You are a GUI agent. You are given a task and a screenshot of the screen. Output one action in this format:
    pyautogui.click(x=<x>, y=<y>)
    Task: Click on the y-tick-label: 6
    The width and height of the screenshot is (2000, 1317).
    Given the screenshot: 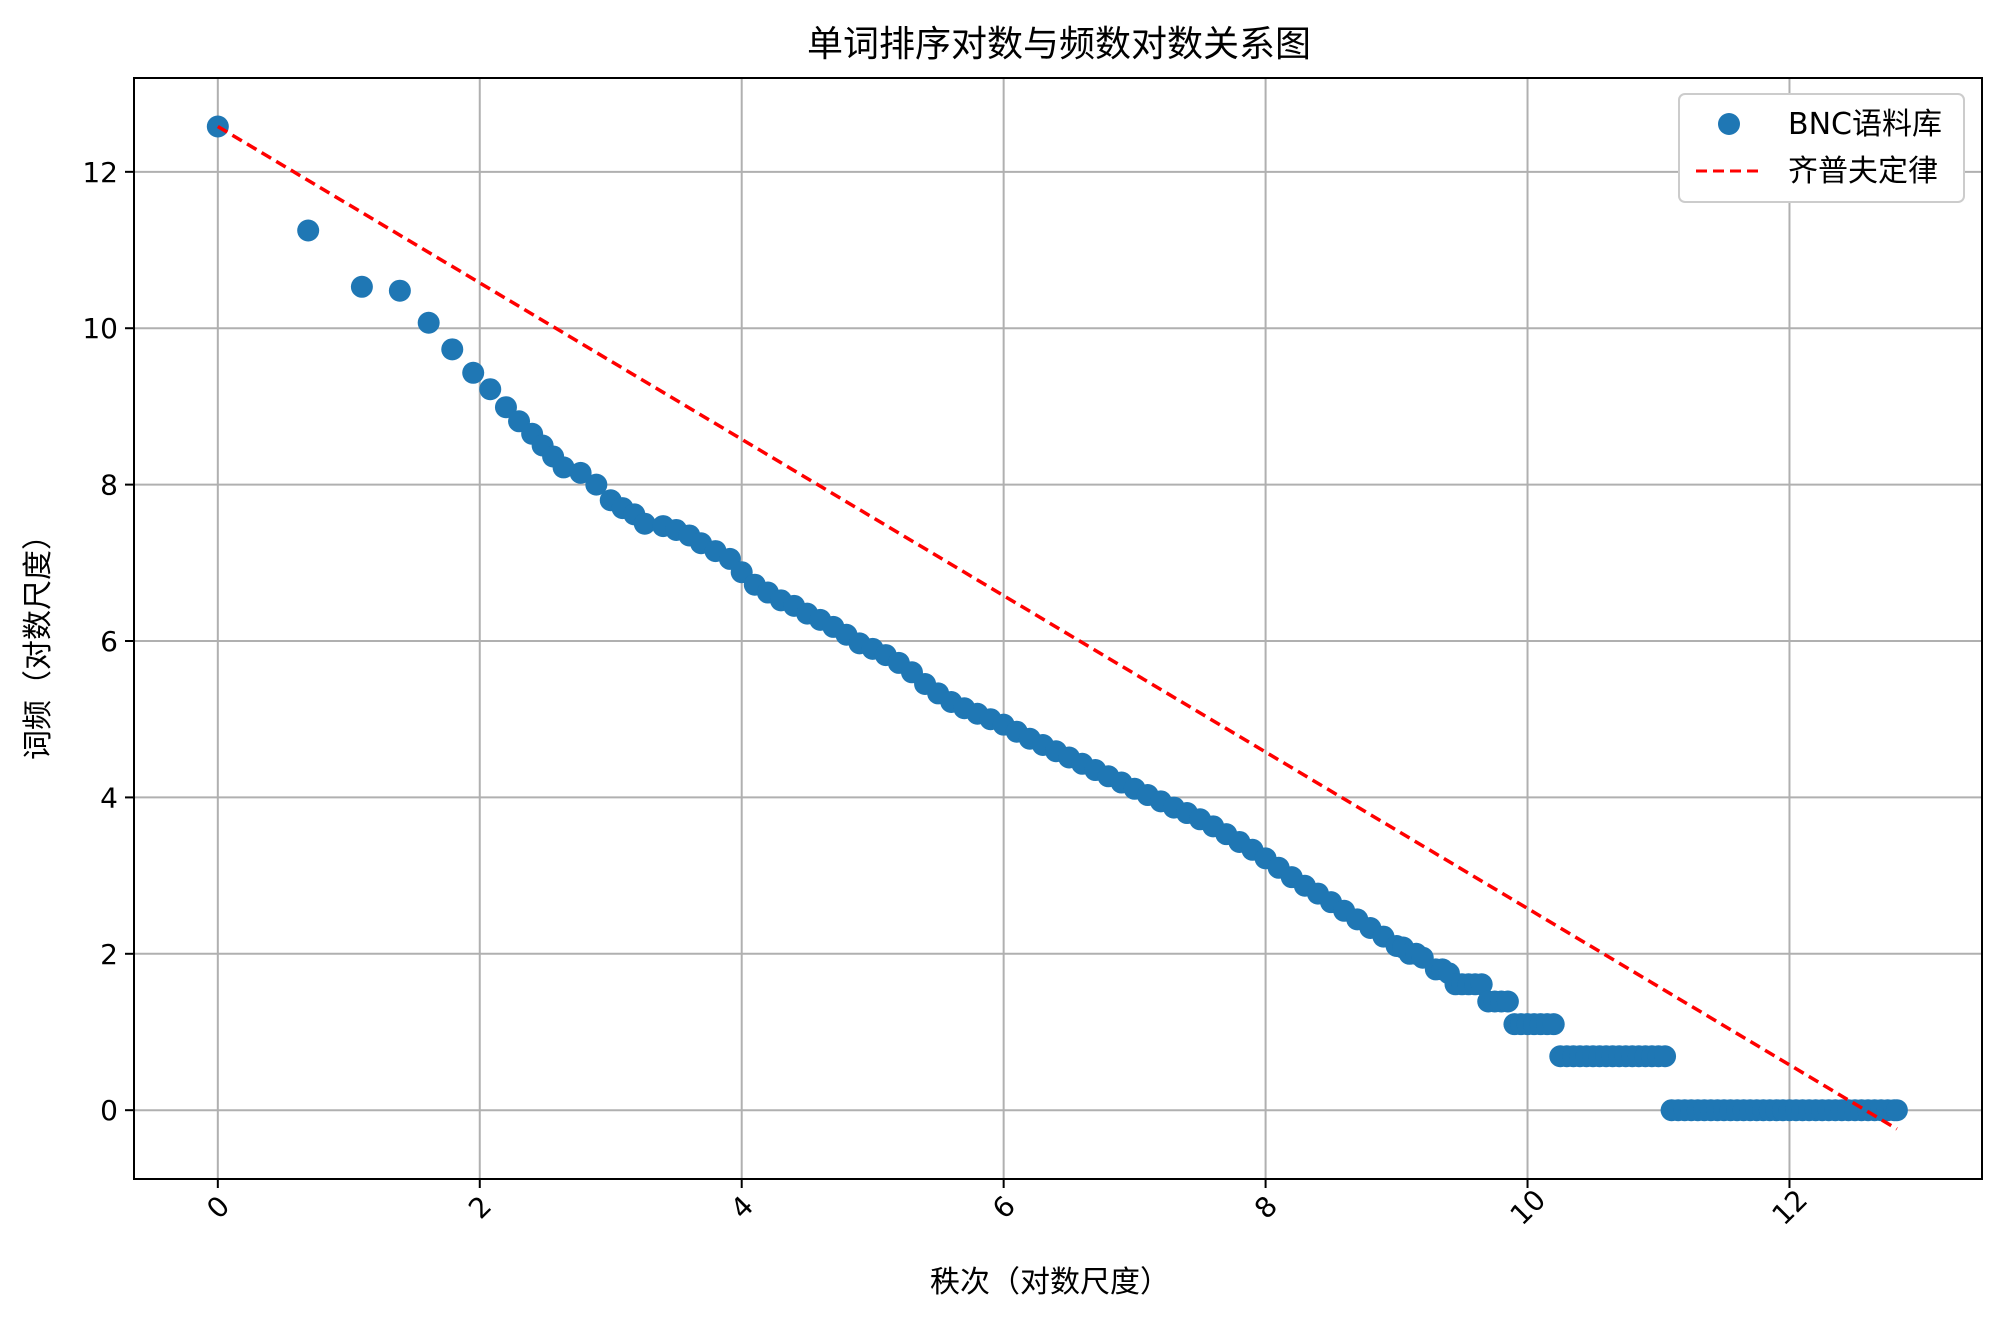 What is the action you would take?
    pyautogui.click(x=109, y=641)
    